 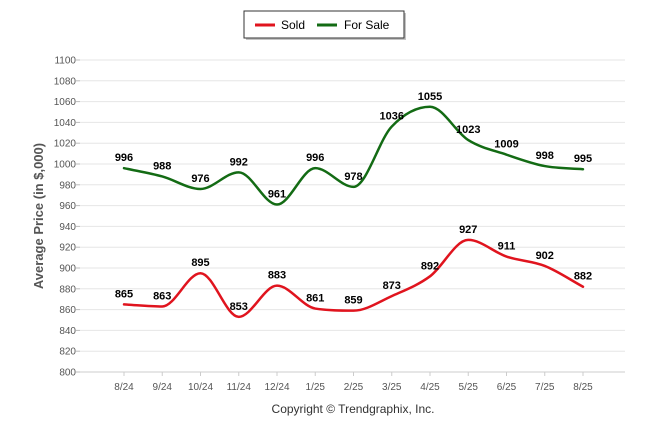 I want to click on data-label-sold: 859, so click(x=353, y=301).